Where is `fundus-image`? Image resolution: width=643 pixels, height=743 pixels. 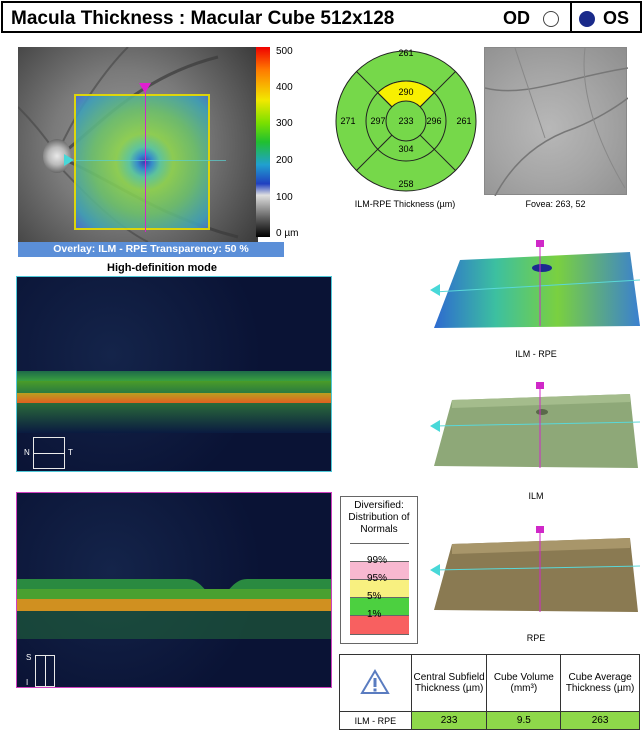
fundus-image is located at coordinates (138, 144).